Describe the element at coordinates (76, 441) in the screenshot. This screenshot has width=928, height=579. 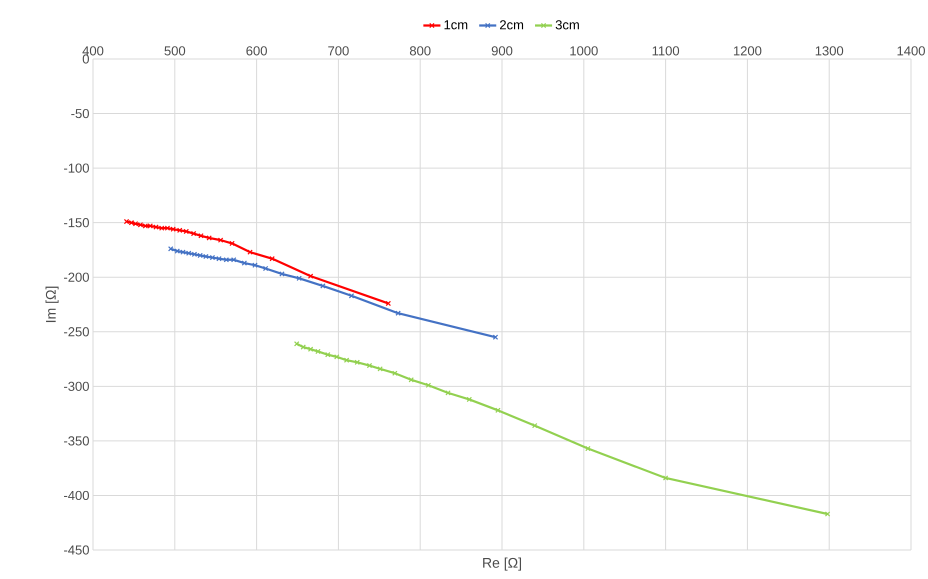
I see `y-tick-label: -350` at that location.